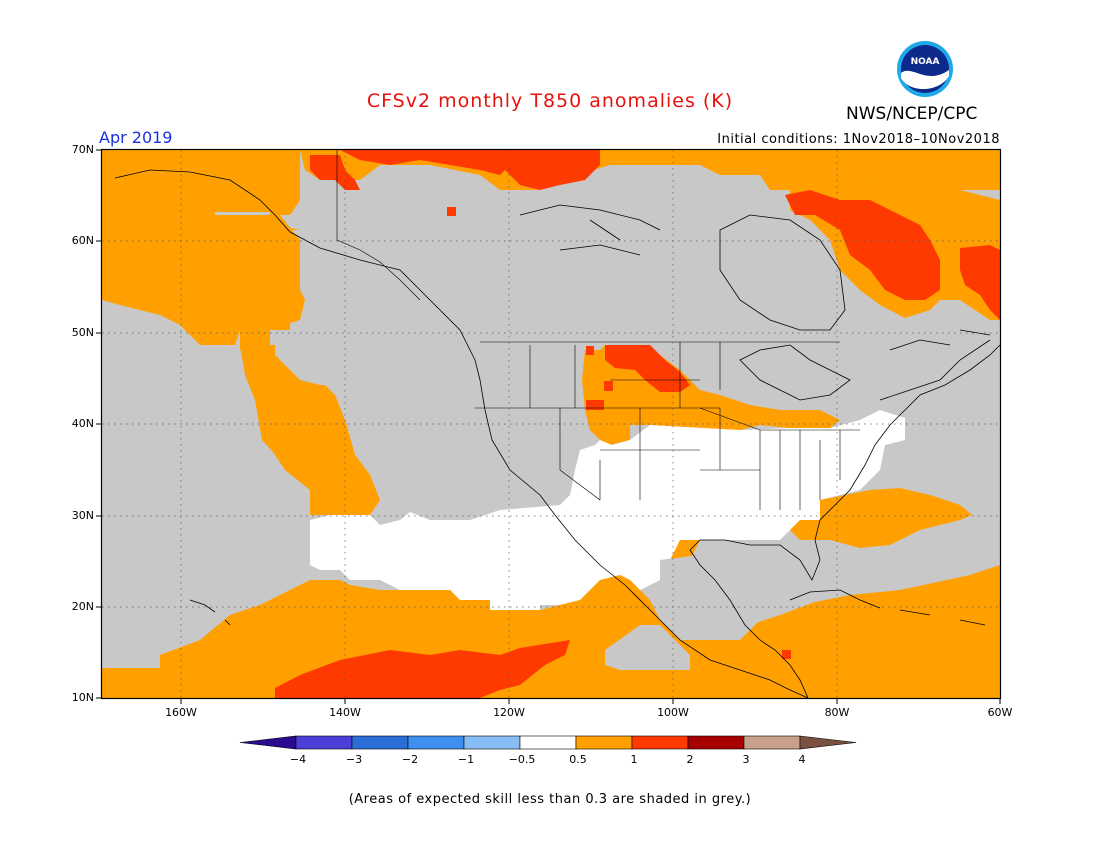  Describe the element at coordinates (82, 149) in the screenshot. I see `lat-label-70n: 70N` at that location.